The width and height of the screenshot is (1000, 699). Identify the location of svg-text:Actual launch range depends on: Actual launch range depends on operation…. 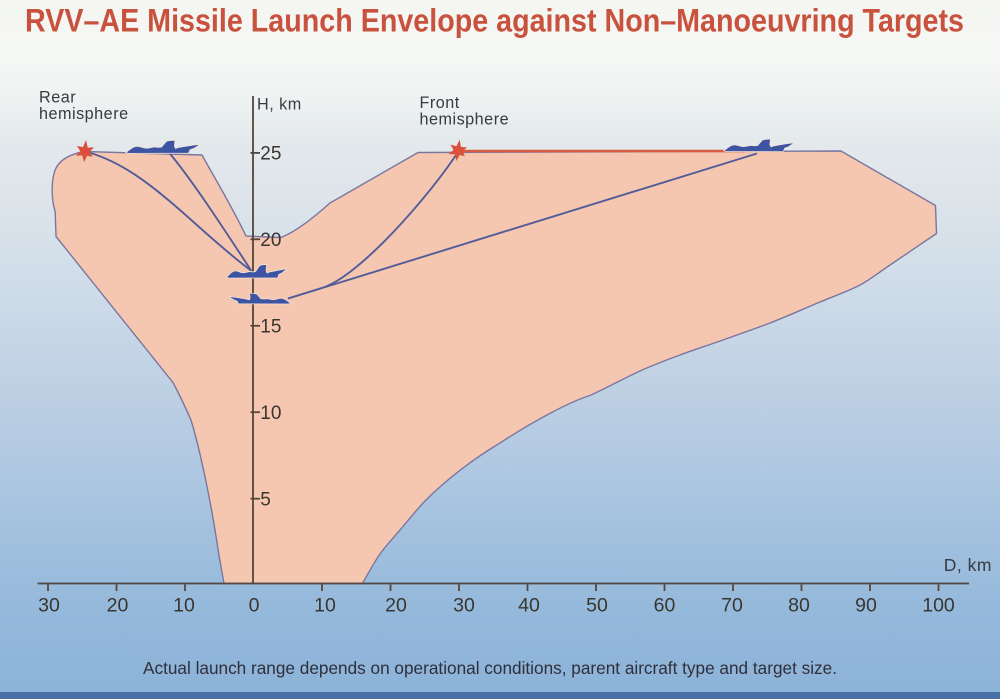
(490, 668).